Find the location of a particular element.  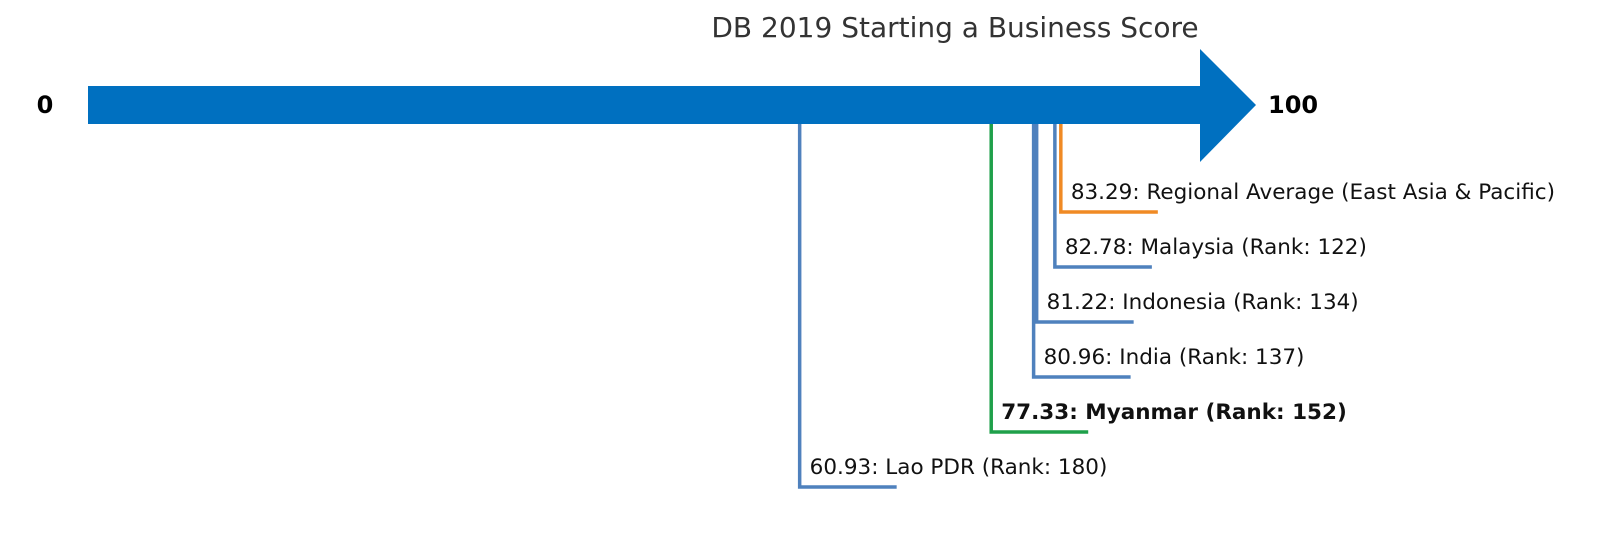

scale-arrow-shaft is located at coordinates (644, 105).